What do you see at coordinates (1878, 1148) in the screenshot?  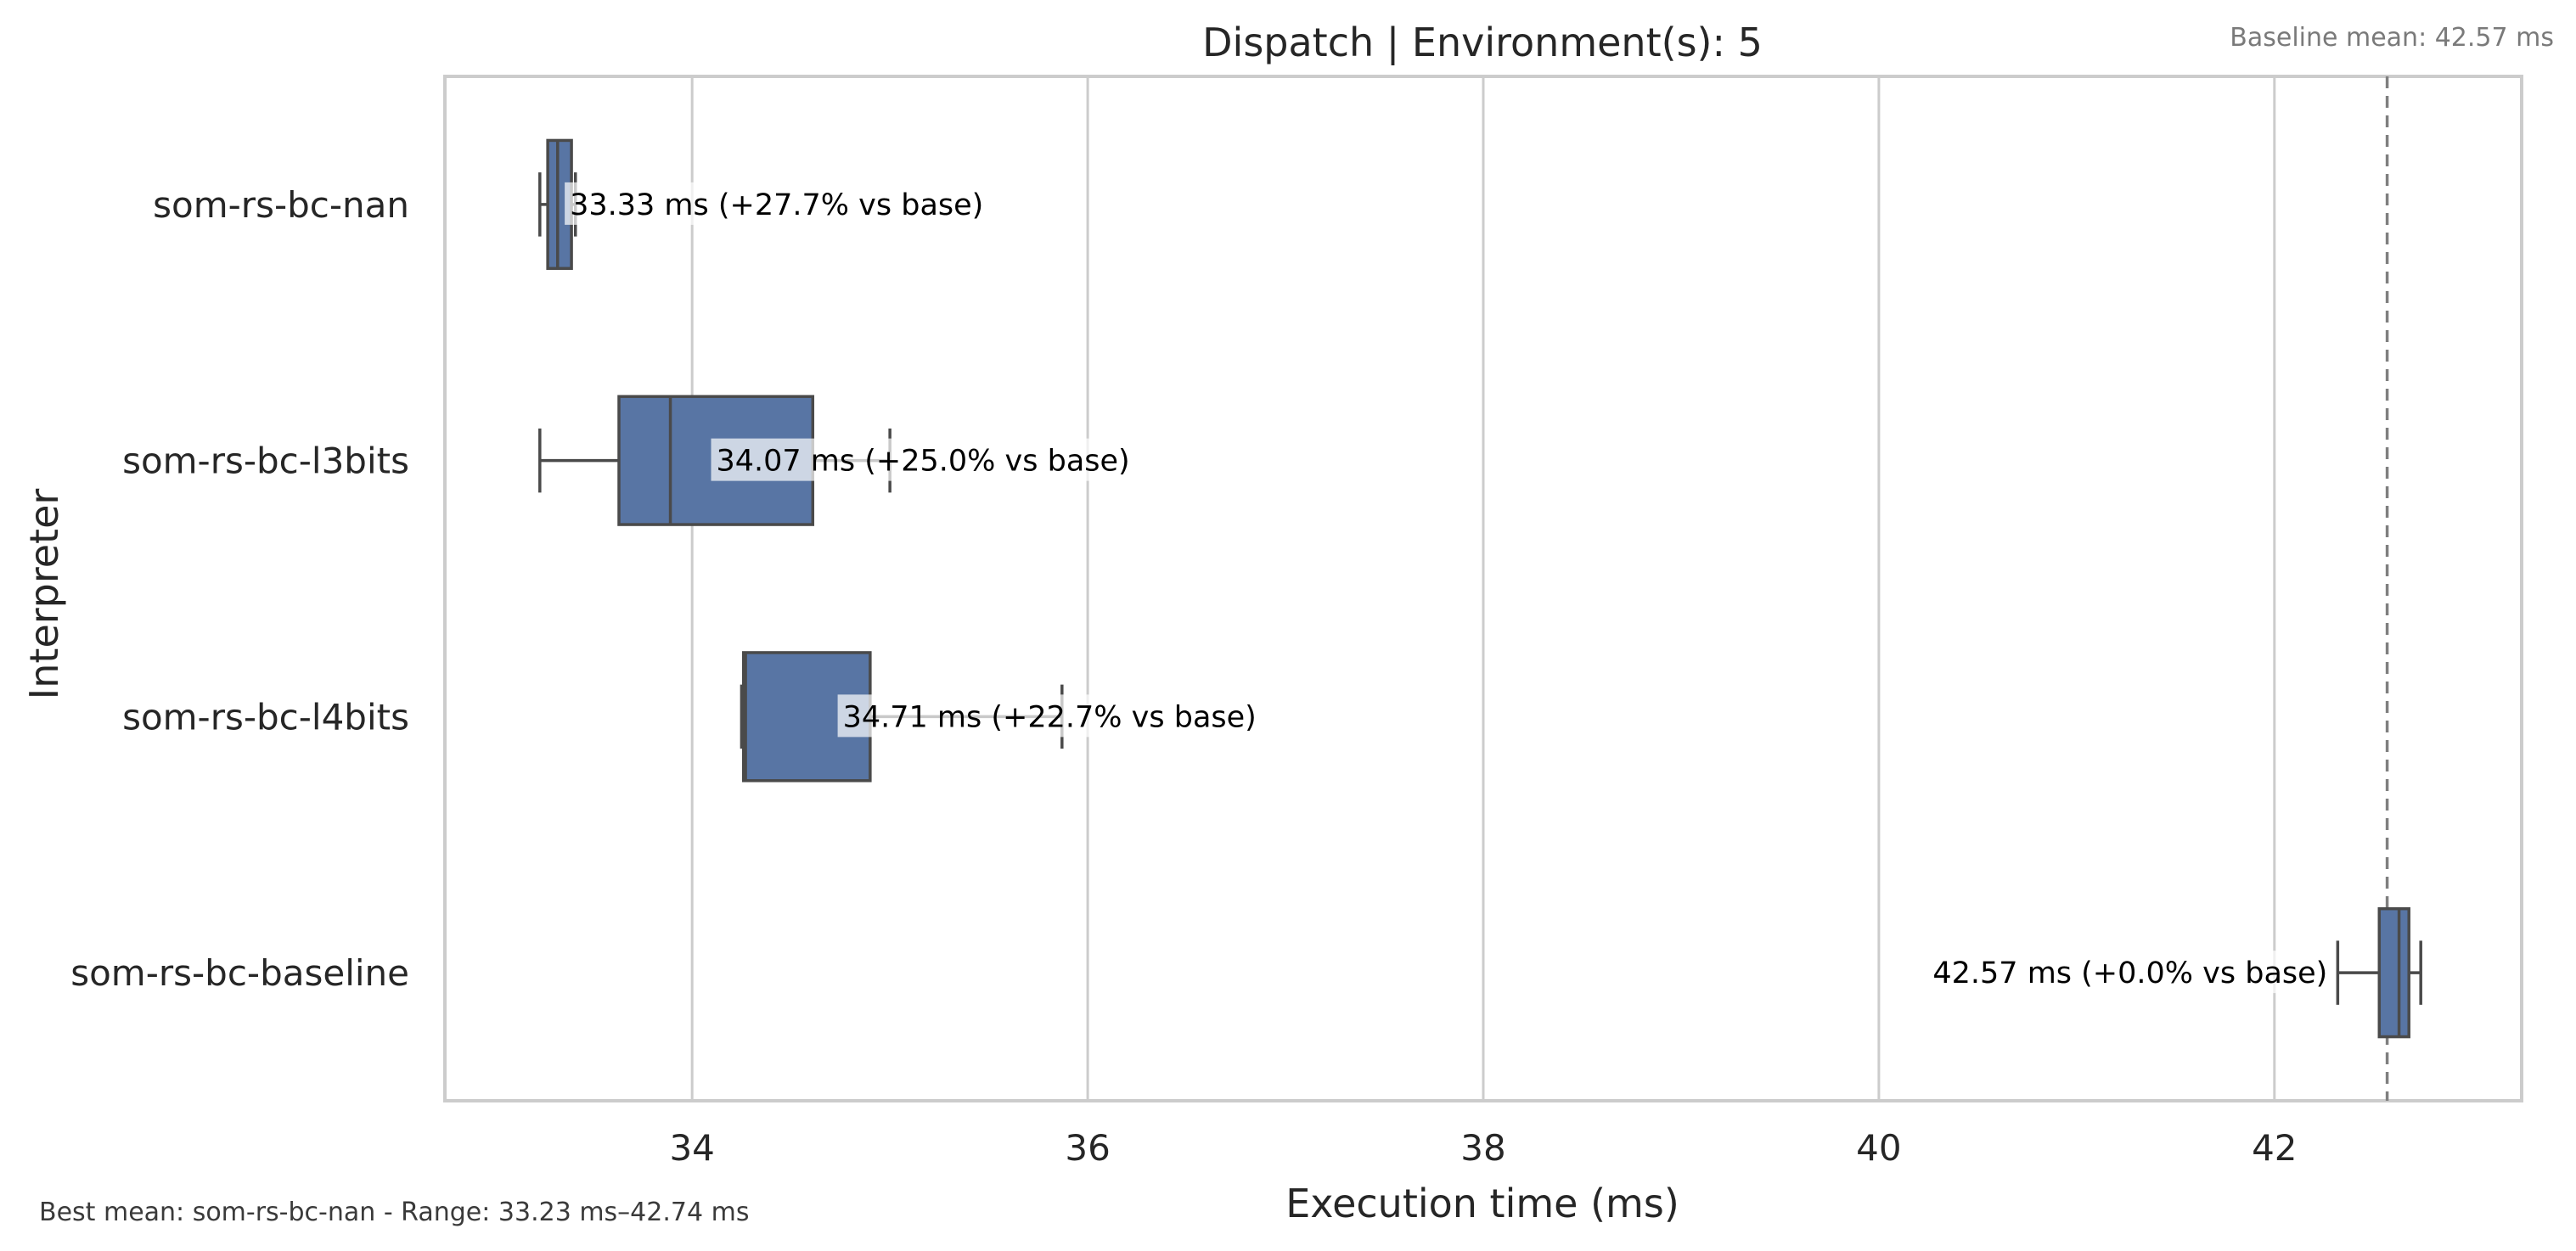 I see `x-tick-label: 40` at bounding box center [1878, 1148].